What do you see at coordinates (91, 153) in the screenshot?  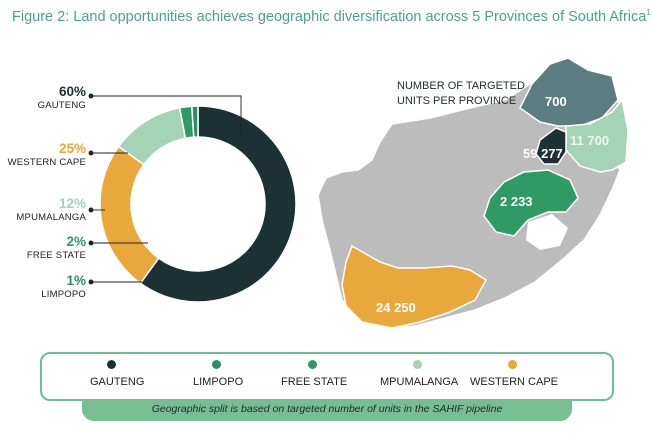 I see `leader-dot-western-cape` at bounding box center [91, 153].